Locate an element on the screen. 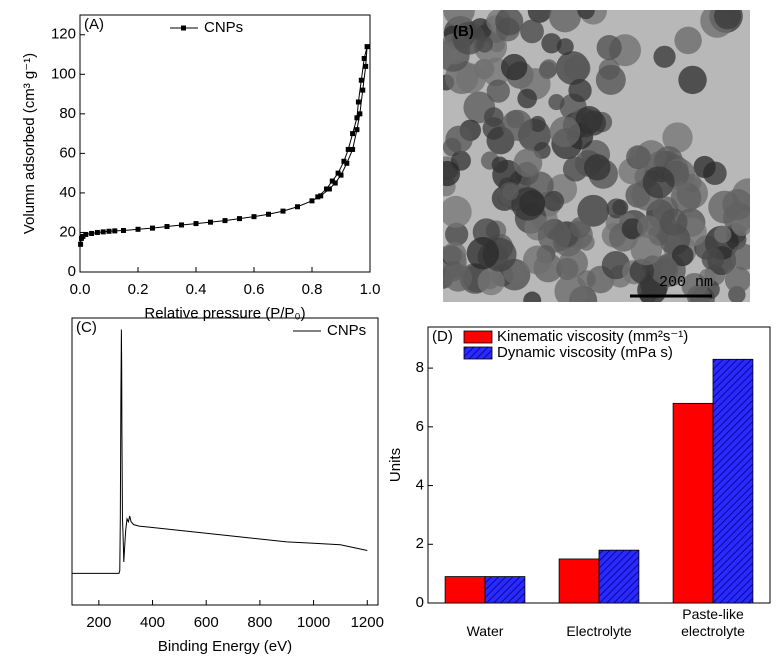 Image resolution: width=778 pixels, height=663 pixels. y-tick-label: 60 is located at coordinates (67, 152).